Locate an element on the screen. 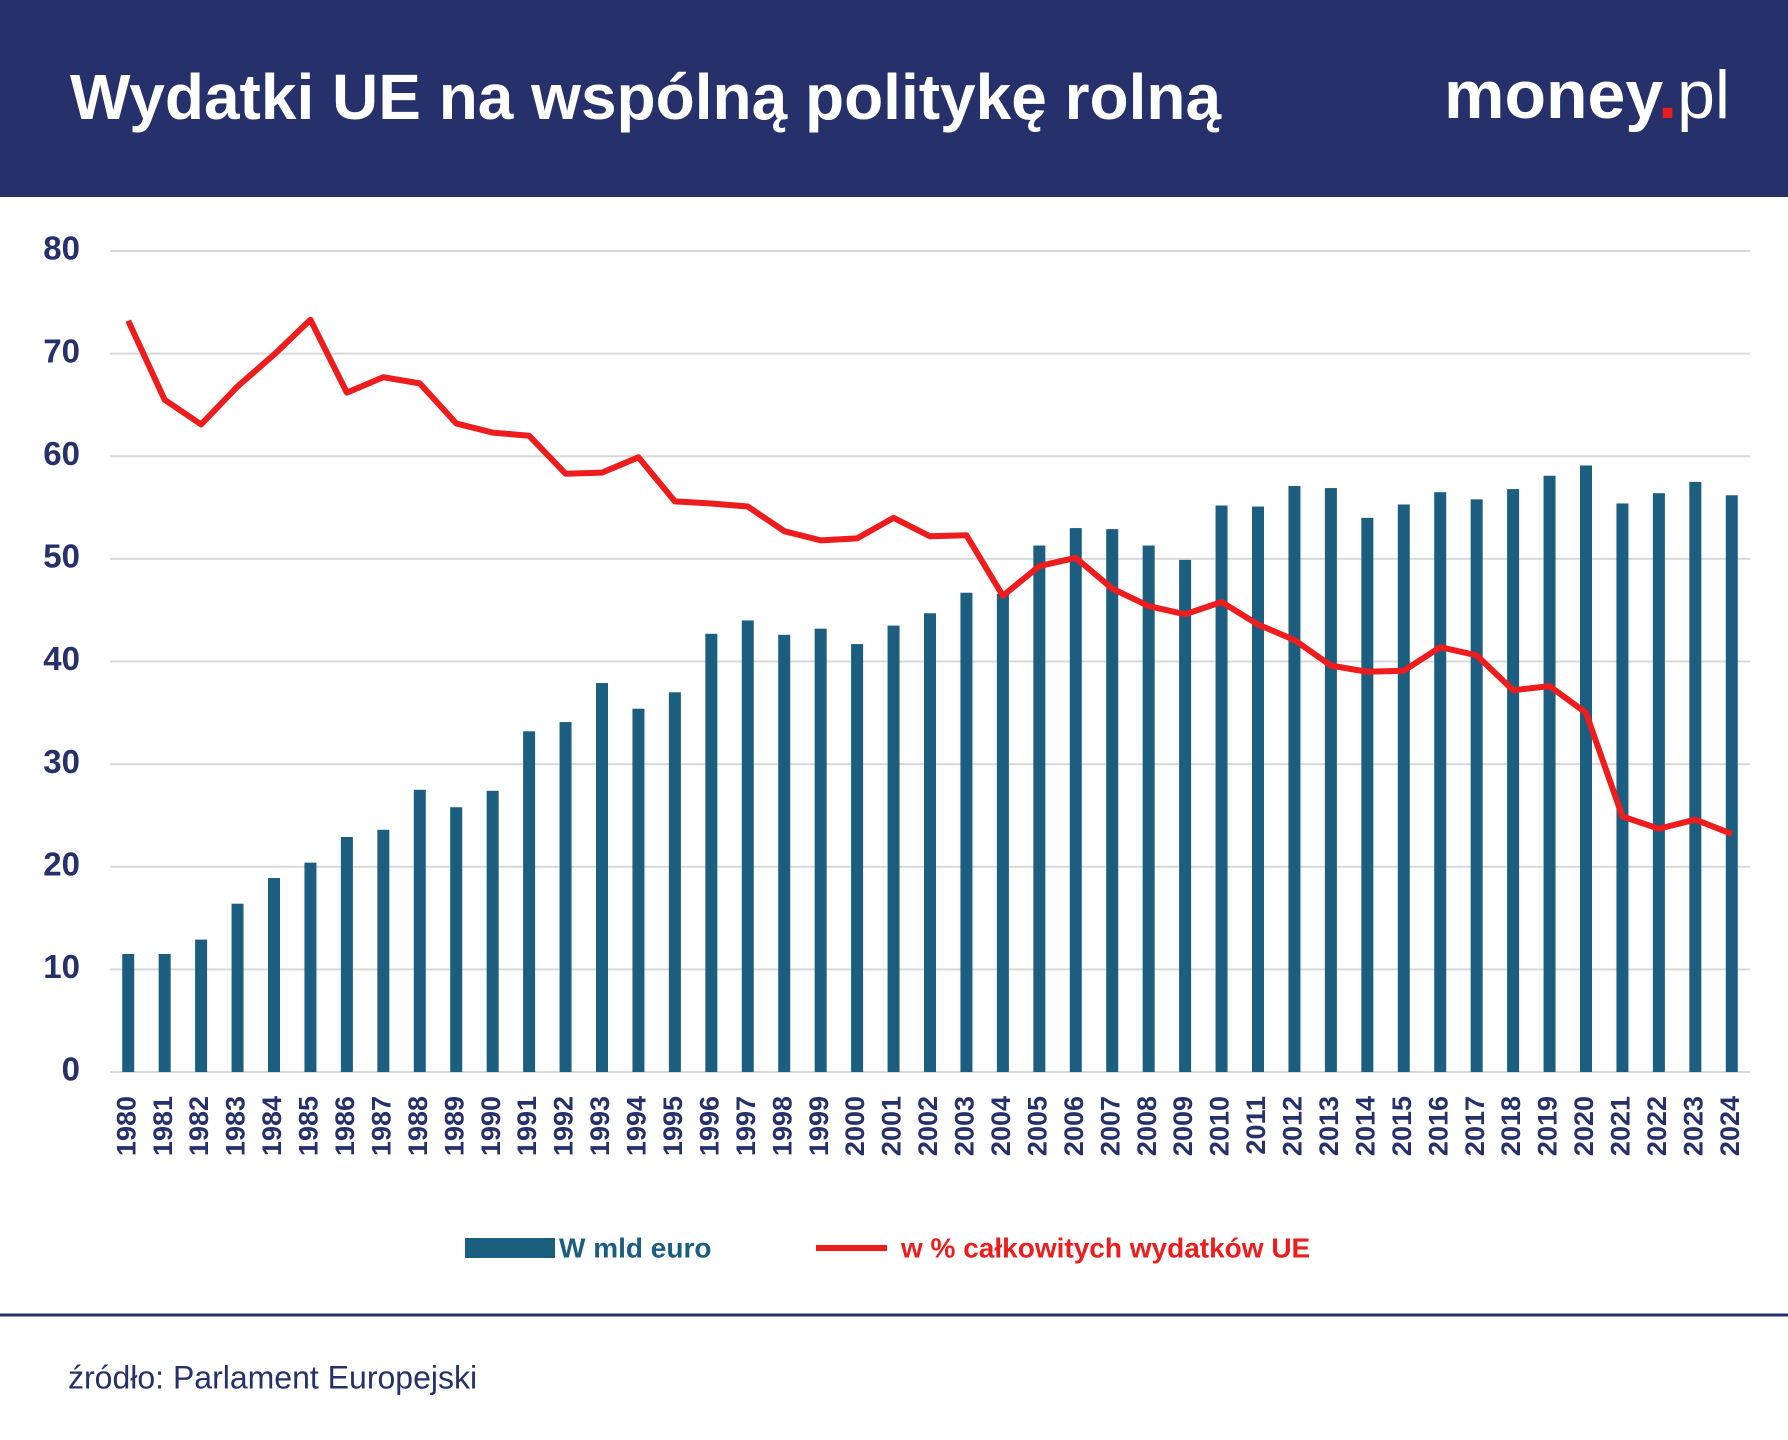 The image size is (1788, 1440). x-tick-label: 1998 is located at coordinates (782, 1126).